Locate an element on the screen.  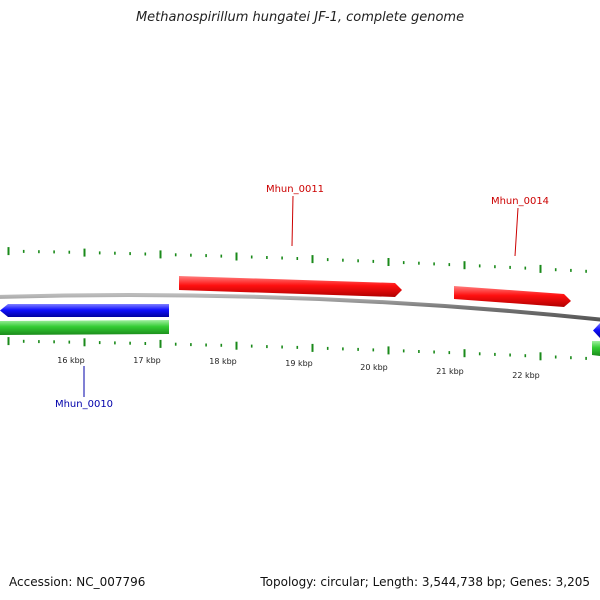
genome-backbone is located at coordinates (300, 307).